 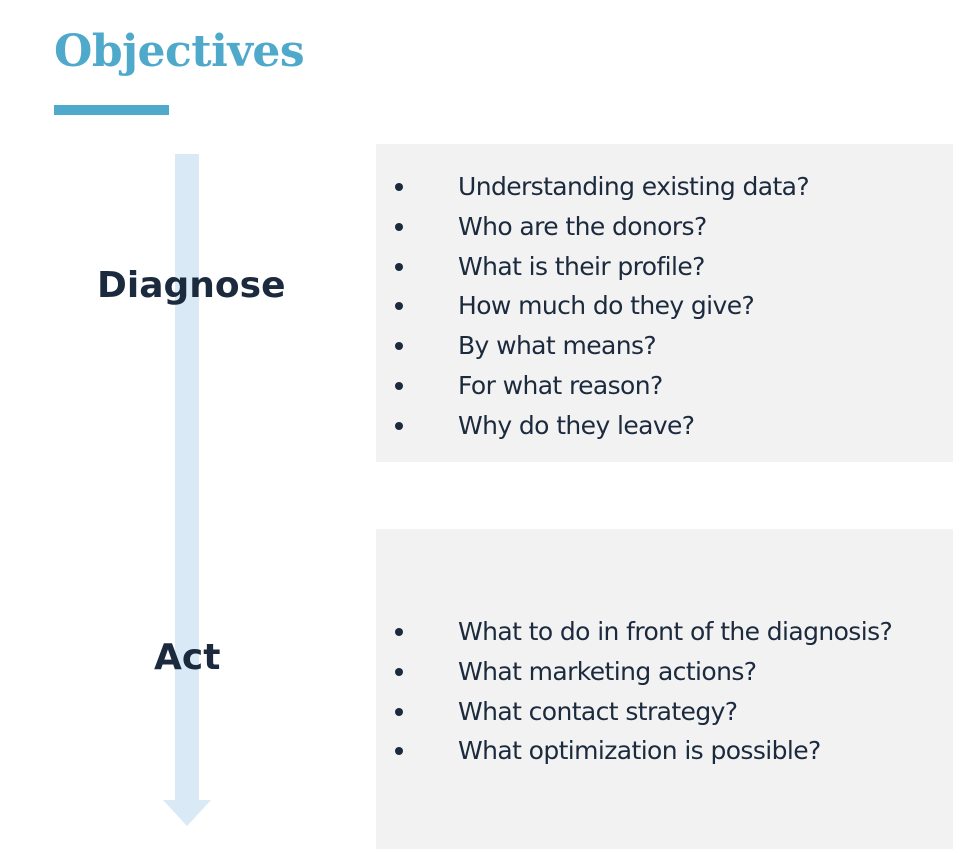 I want to click on list-item-text: By what means?, so click(x=557, y=346).